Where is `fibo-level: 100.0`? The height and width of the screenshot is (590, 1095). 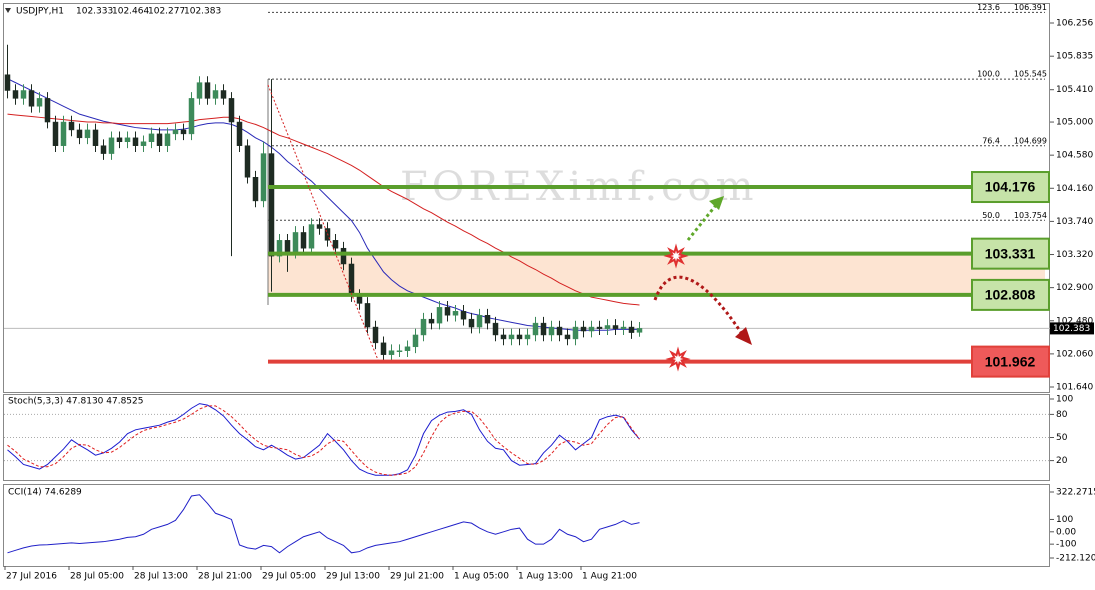
fibo-level: 100.0 is located at coordinates (988, 74).